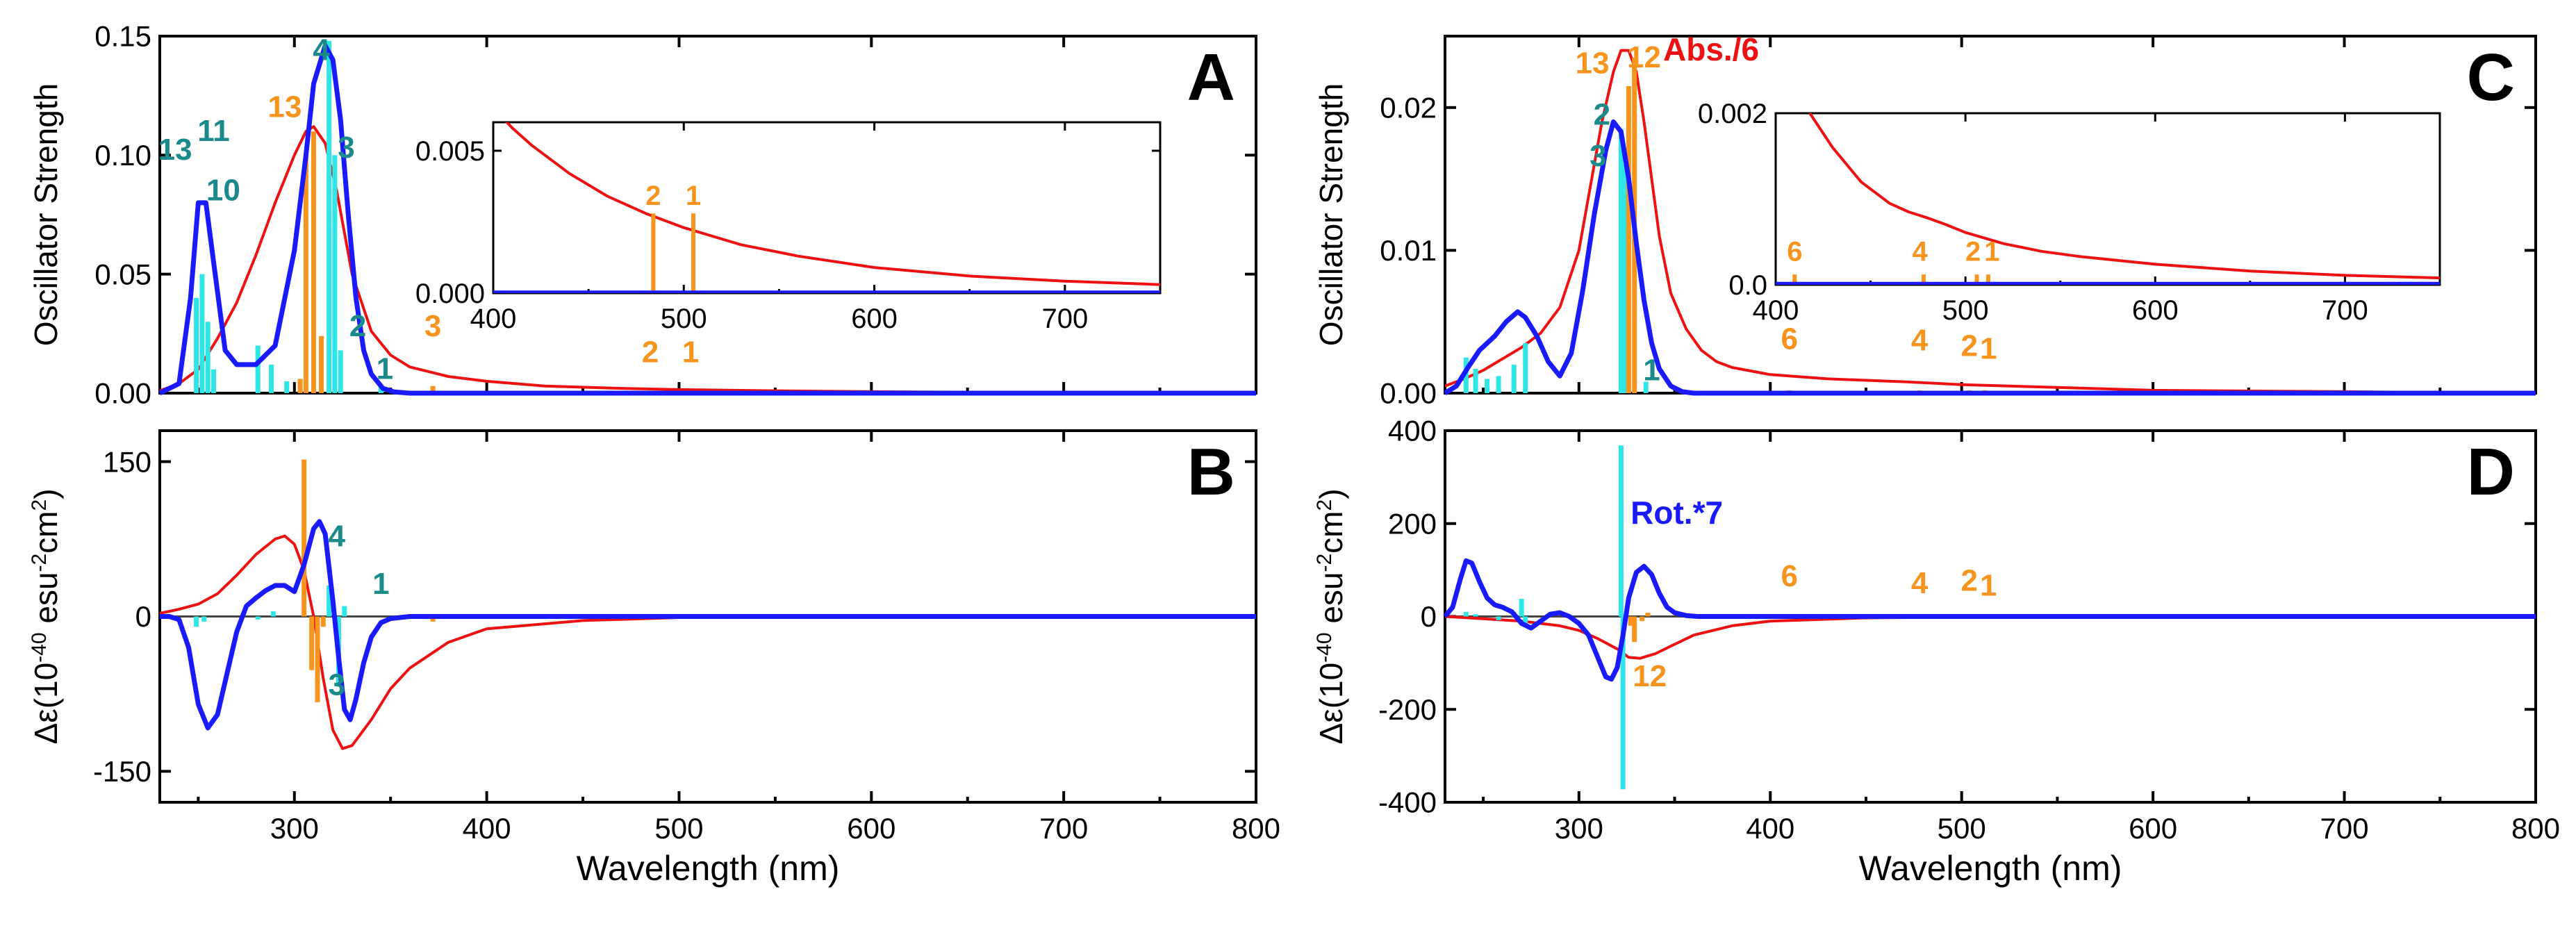  I want to click on y-tick-label: 0.000, so click(450, 294).